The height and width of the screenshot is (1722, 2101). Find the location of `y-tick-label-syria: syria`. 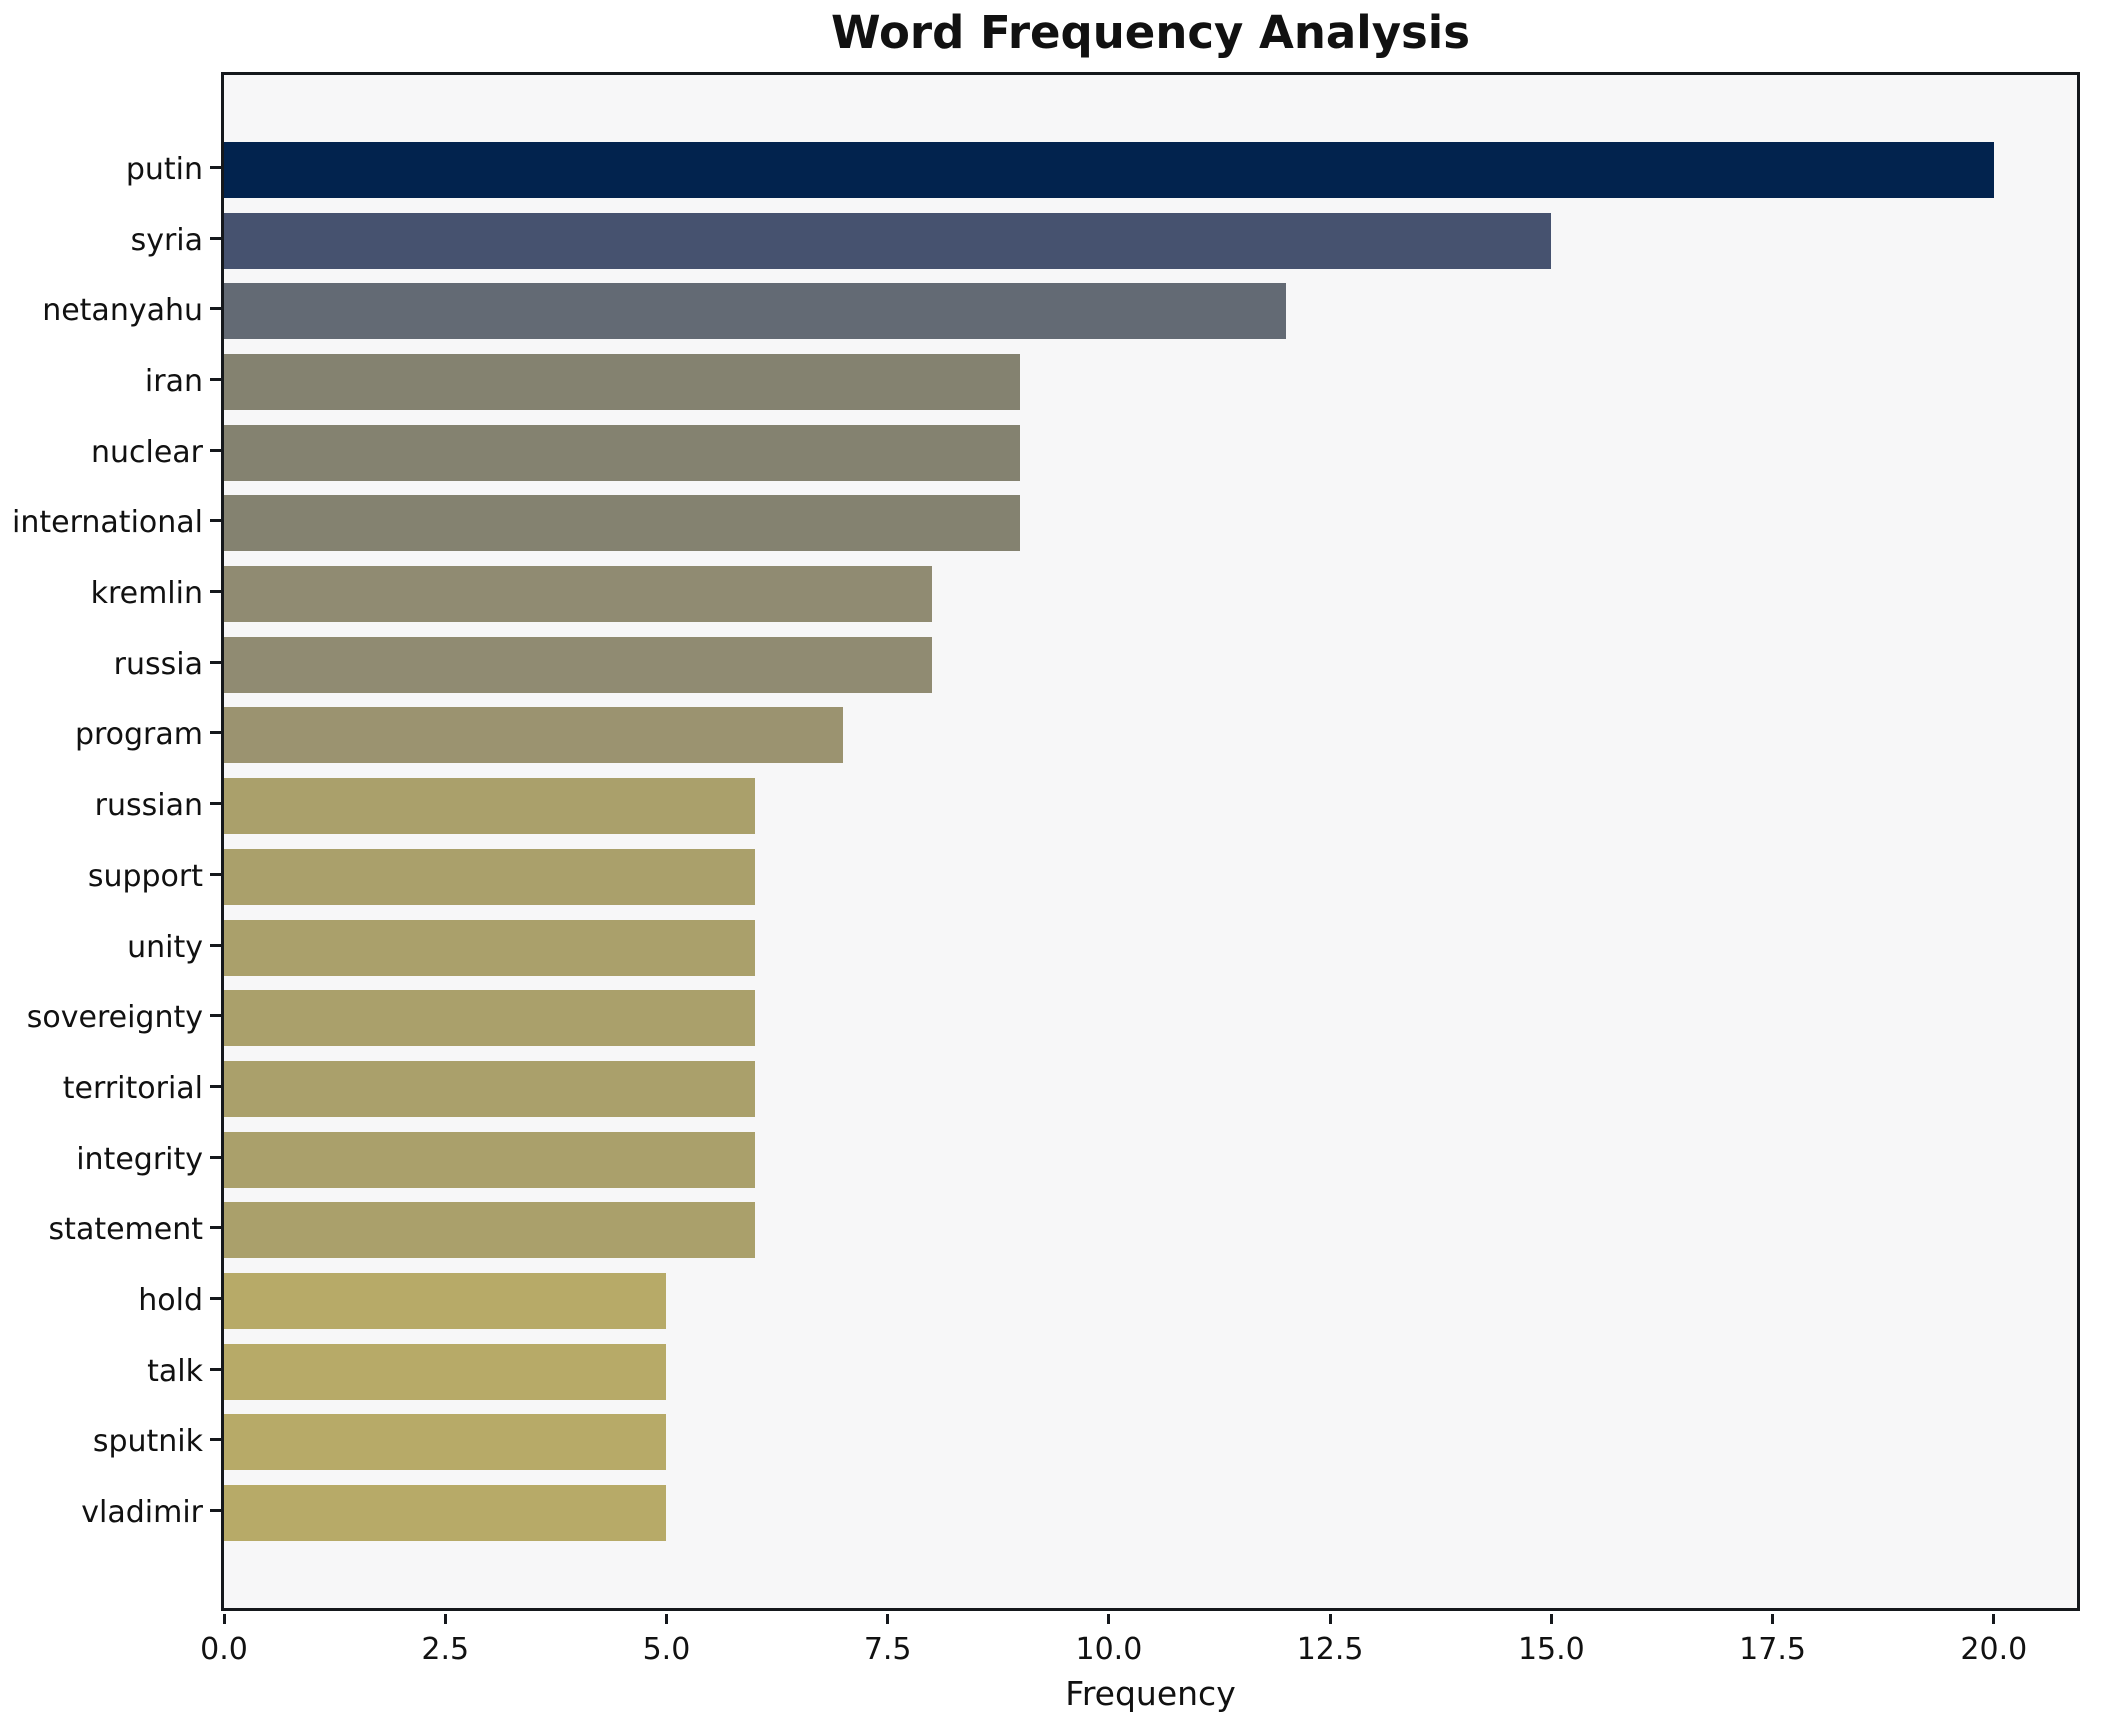

y-tick-label-syria: syria is located at coordinates (166, 240).